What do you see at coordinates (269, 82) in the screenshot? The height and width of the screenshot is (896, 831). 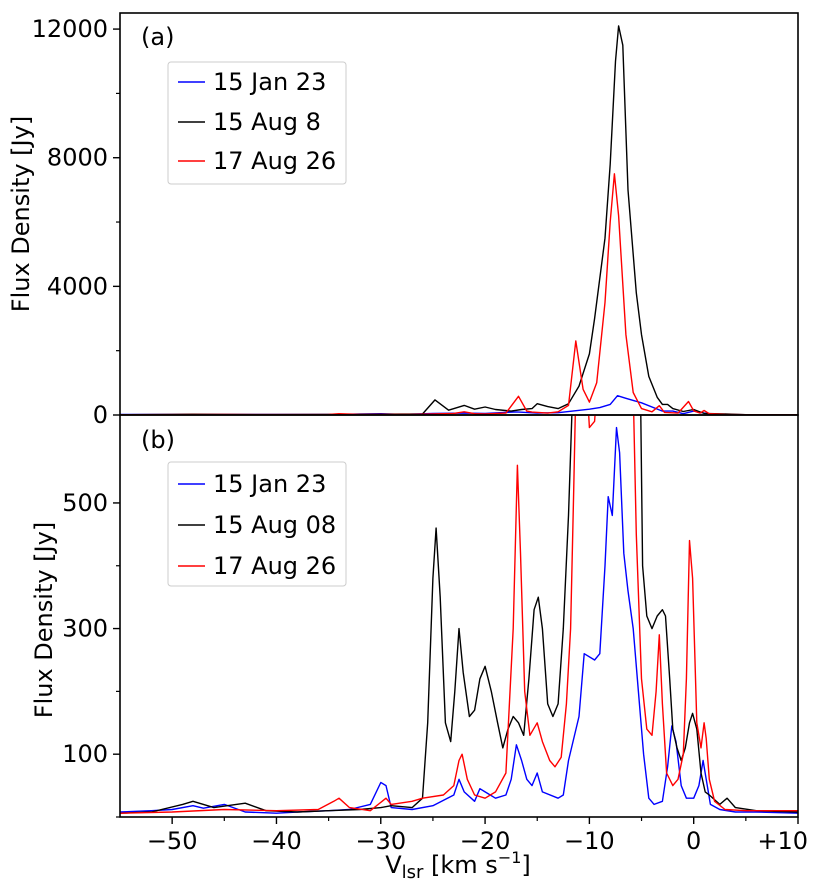 I see `legend-a-label-0: 15 Jan 23` at bounding box center [269, 82].